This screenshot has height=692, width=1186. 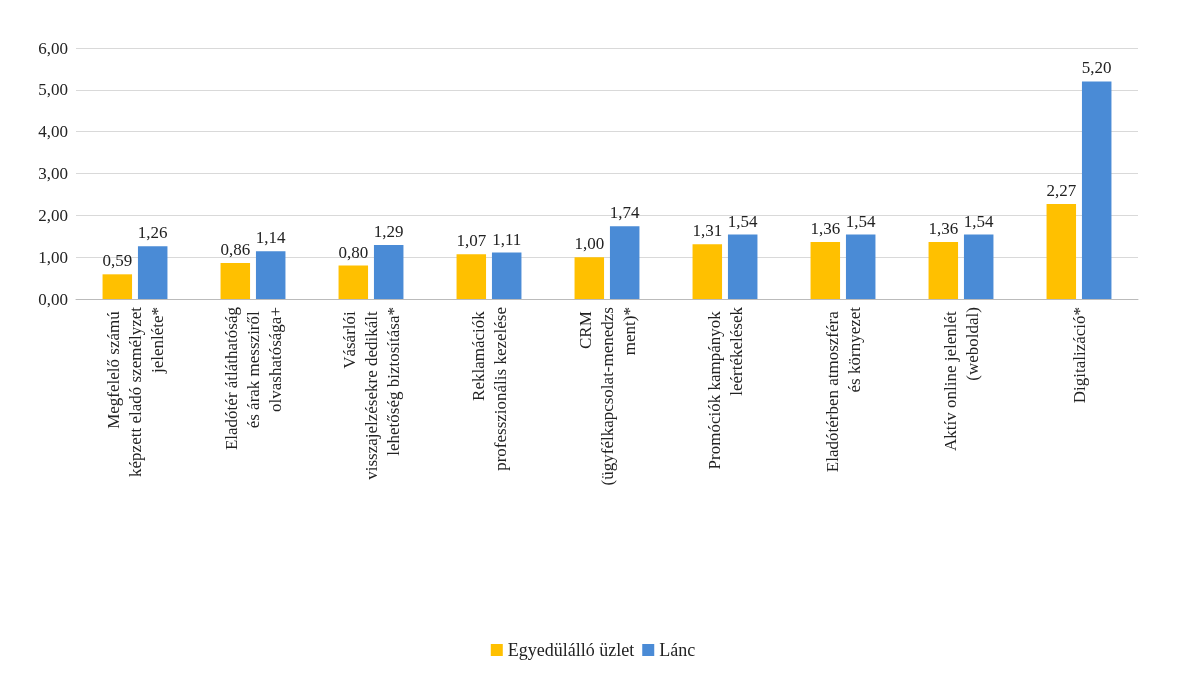 I want to click on data-label: 1,00, so click(x=589, y=244).